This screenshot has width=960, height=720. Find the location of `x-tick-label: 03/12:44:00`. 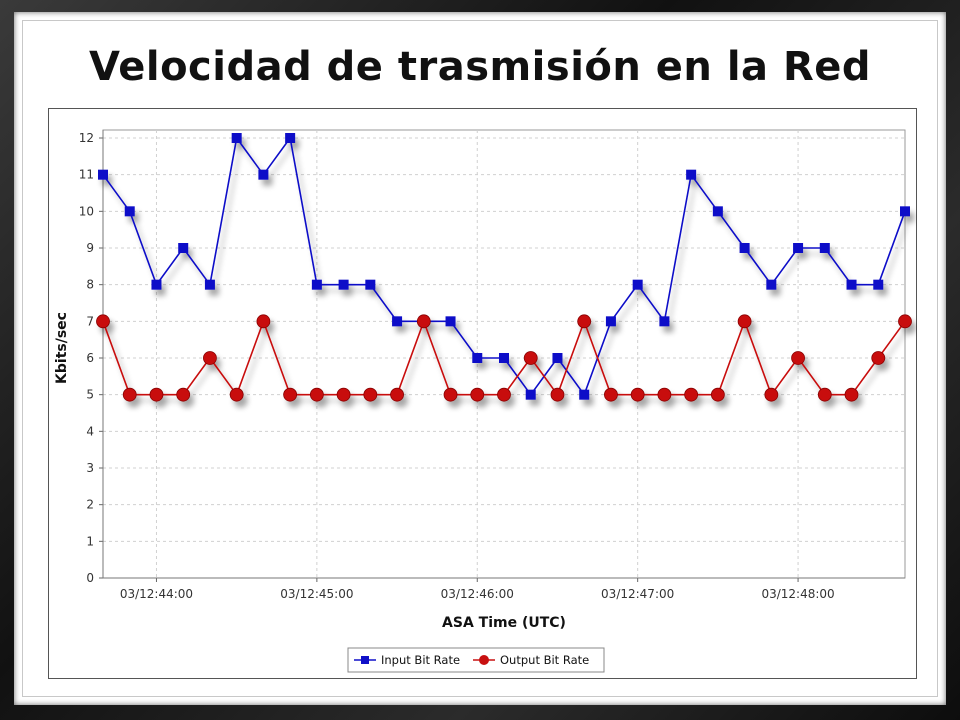

x-tick-label: 03/12:44:00 is located at coordinates (156, 594).